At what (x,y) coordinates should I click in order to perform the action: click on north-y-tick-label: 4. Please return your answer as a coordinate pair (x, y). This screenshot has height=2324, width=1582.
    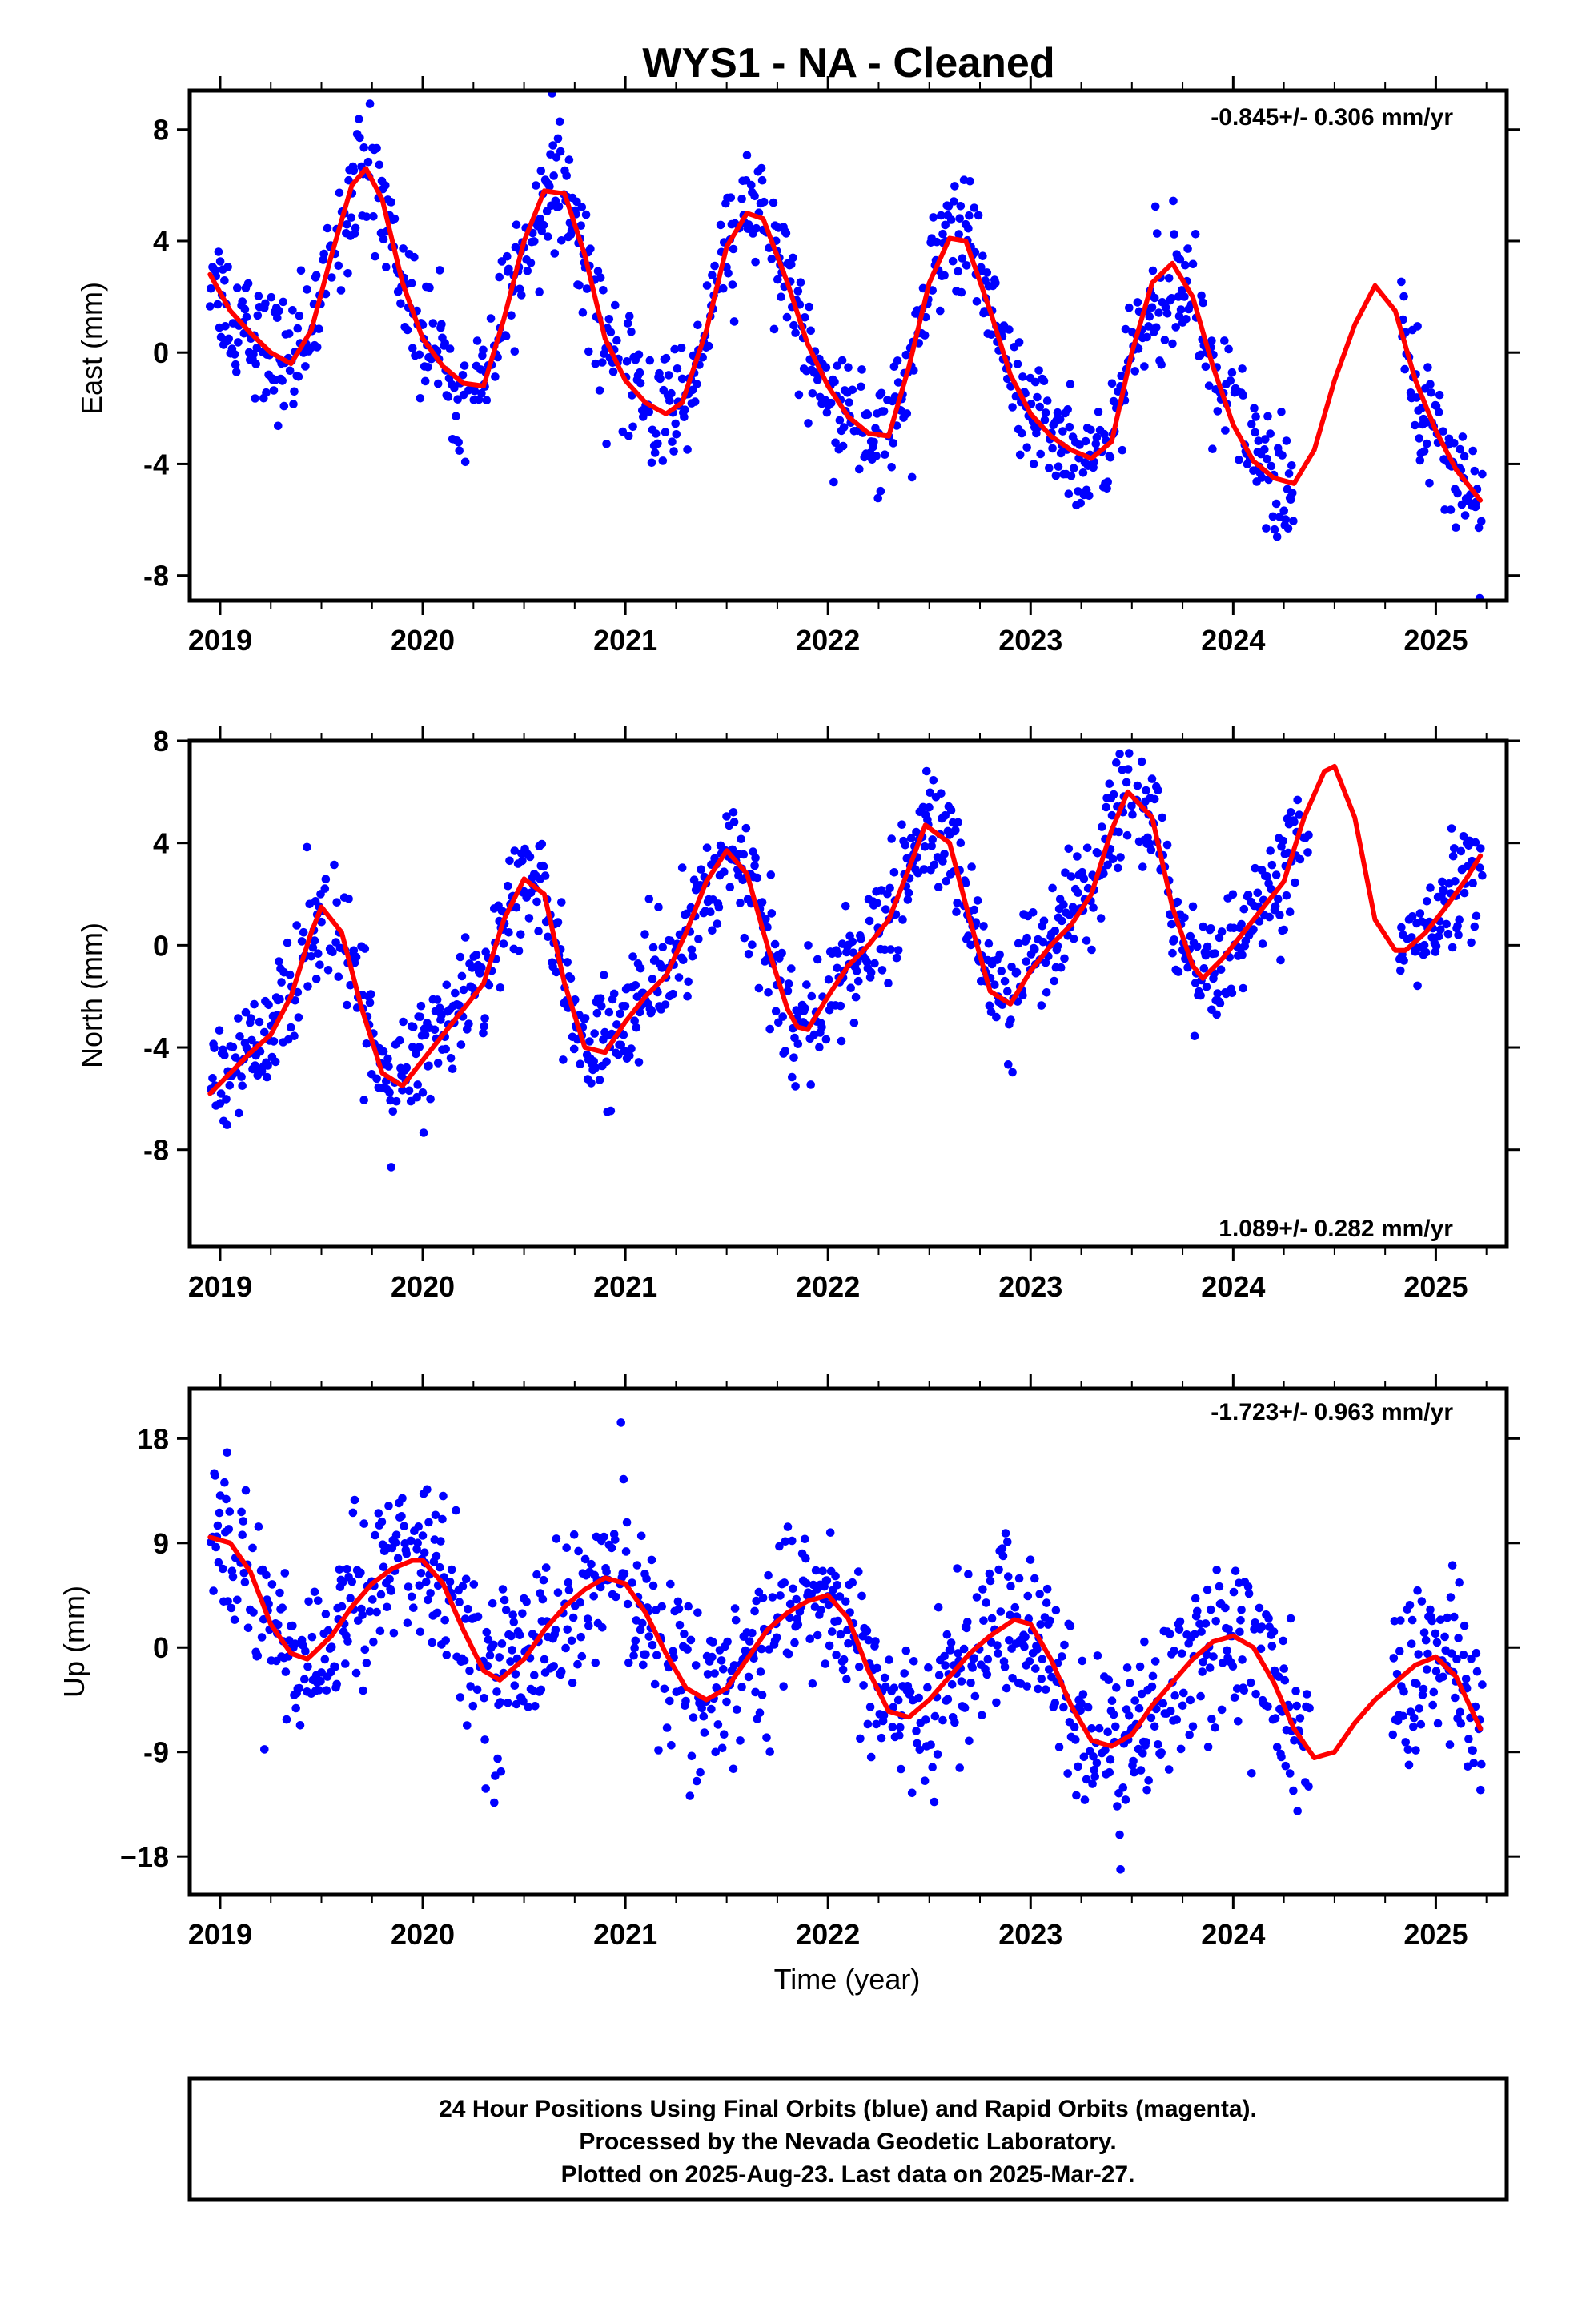
    Looking at the image, I should click on (161, 843).